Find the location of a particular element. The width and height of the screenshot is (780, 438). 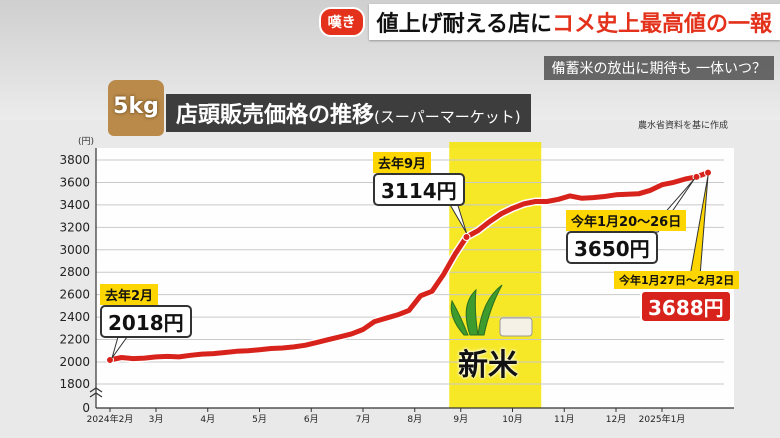

y-tick-label: 3400 is located at coordinates (74, 205).